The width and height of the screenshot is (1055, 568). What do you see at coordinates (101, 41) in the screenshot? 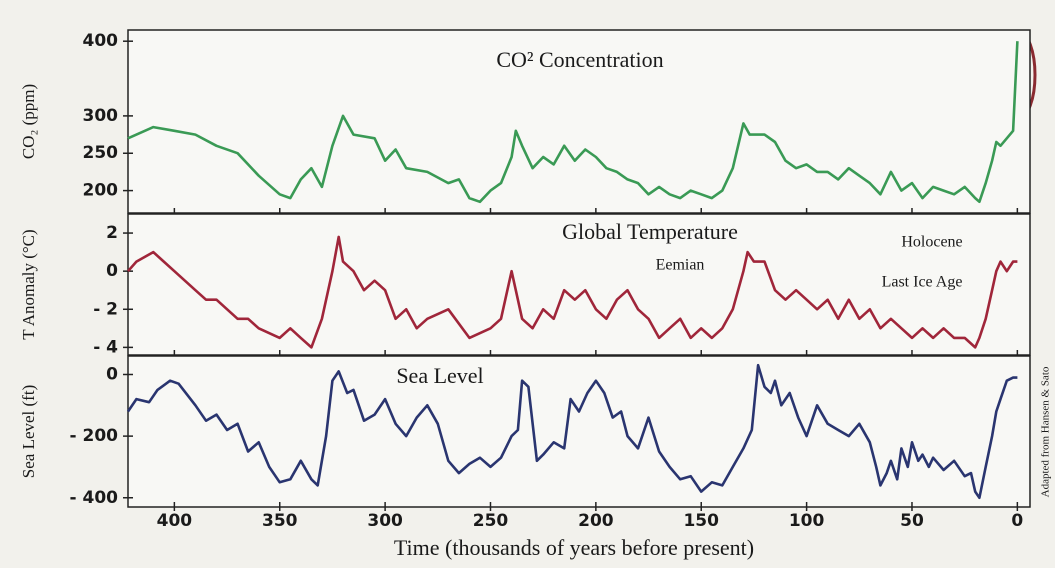
I see `y-tick-label: 400` at bounding box center [101, 41].